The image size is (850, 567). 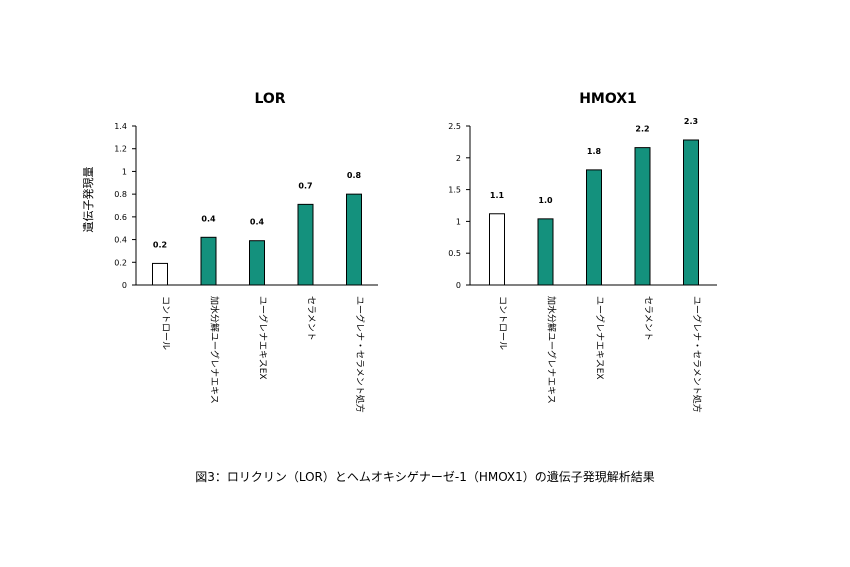 I want to click on data-label: 0.2, so click(x=160, y=244).